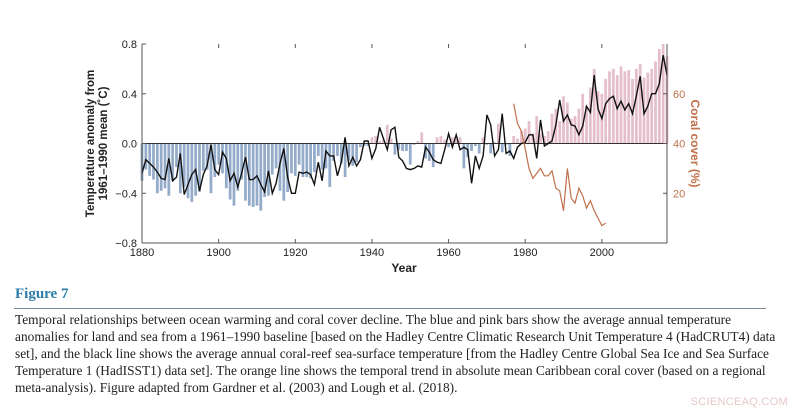 This screenshot has width=800, height=411. I want to click on y-tick-label: 0.4, so click(129, 95).